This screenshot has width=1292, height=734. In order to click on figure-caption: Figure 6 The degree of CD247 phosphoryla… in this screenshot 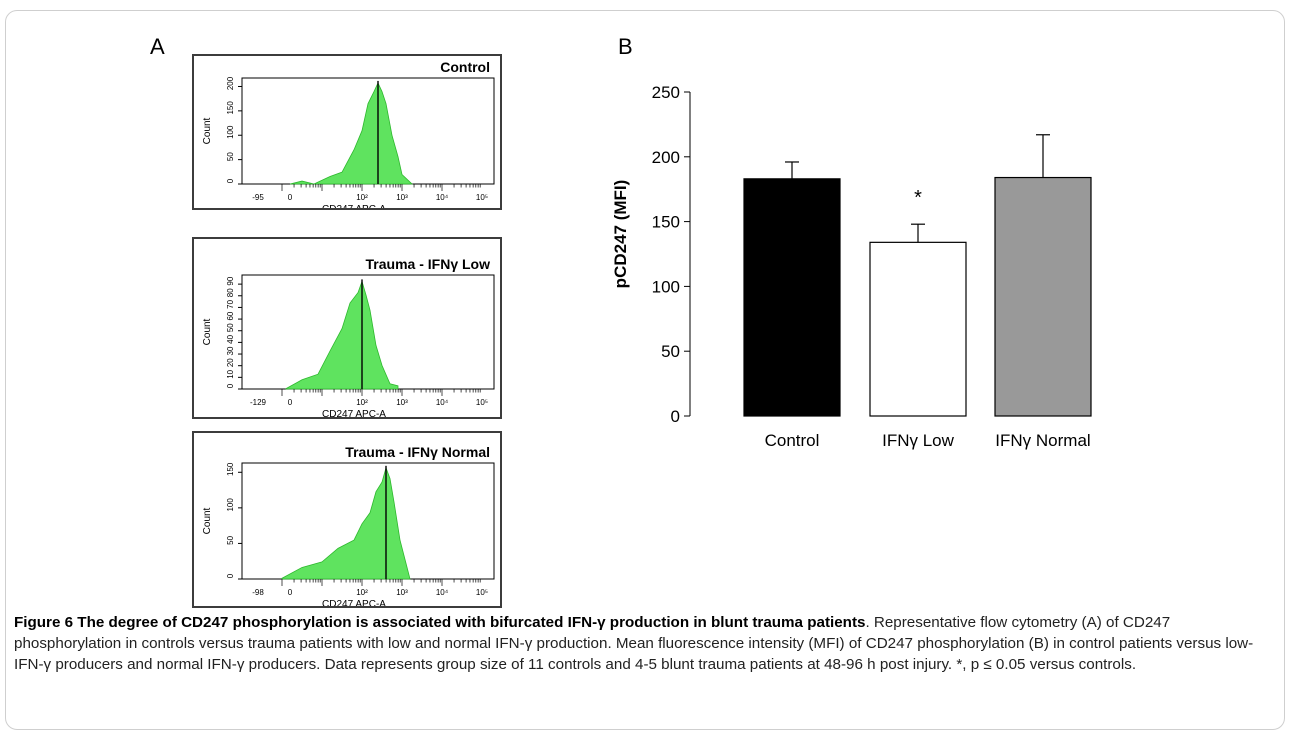, I will do `click(645, 643)`.